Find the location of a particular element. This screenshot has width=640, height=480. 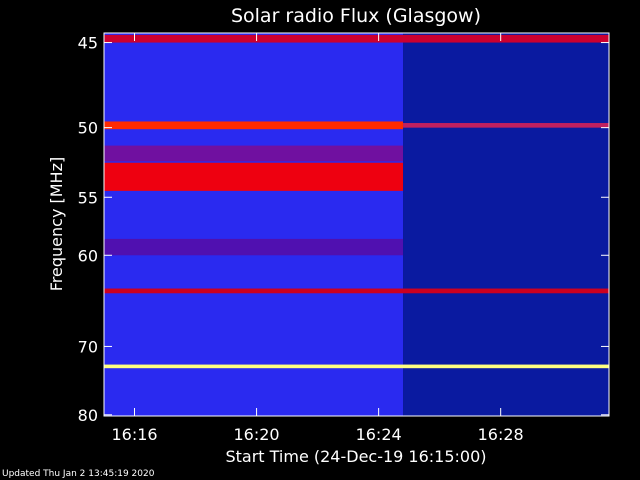

y-tick-label: 55 is located at coordinates (88, 197).